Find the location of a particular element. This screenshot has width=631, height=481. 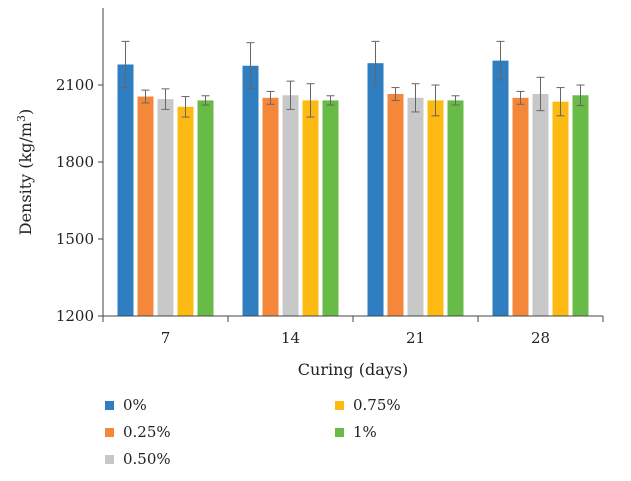

x-ticks: 7 14 21 28 is located at coordinates (353, 331).